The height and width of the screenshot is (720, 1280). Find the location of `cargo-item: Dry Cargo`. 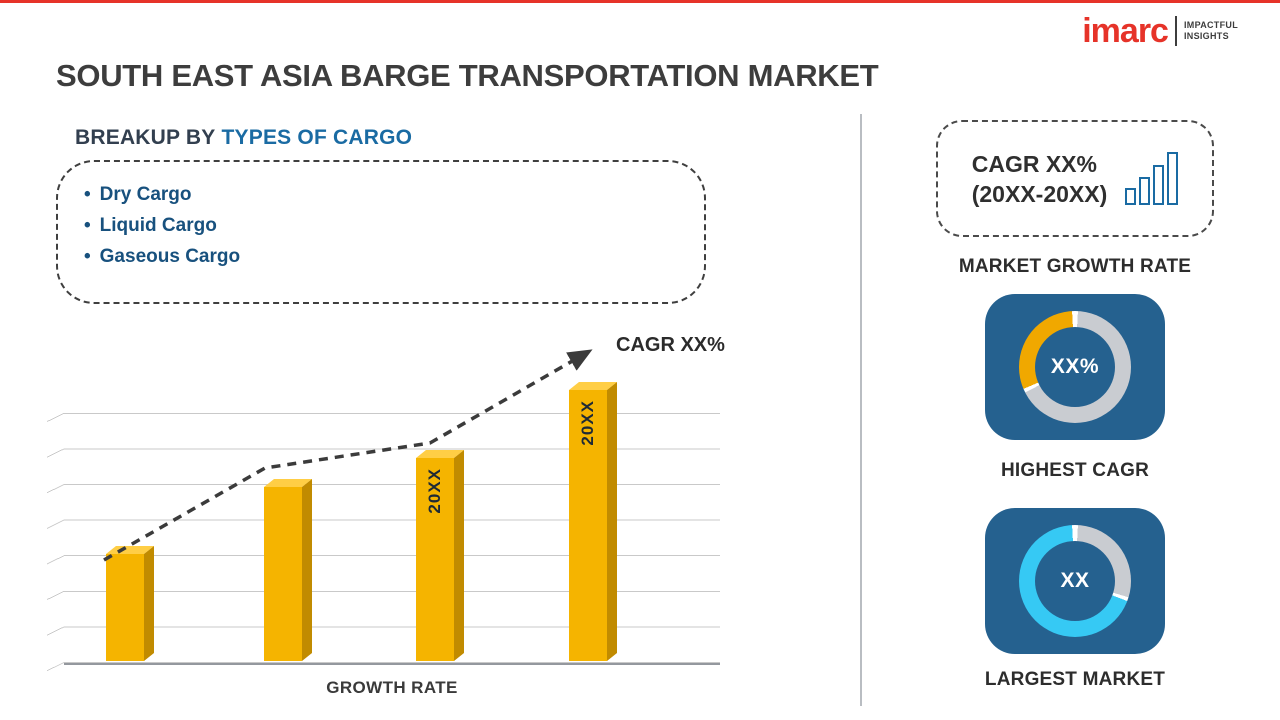

cargo-item: Dry Cargo is located at coordinates (381, 194).